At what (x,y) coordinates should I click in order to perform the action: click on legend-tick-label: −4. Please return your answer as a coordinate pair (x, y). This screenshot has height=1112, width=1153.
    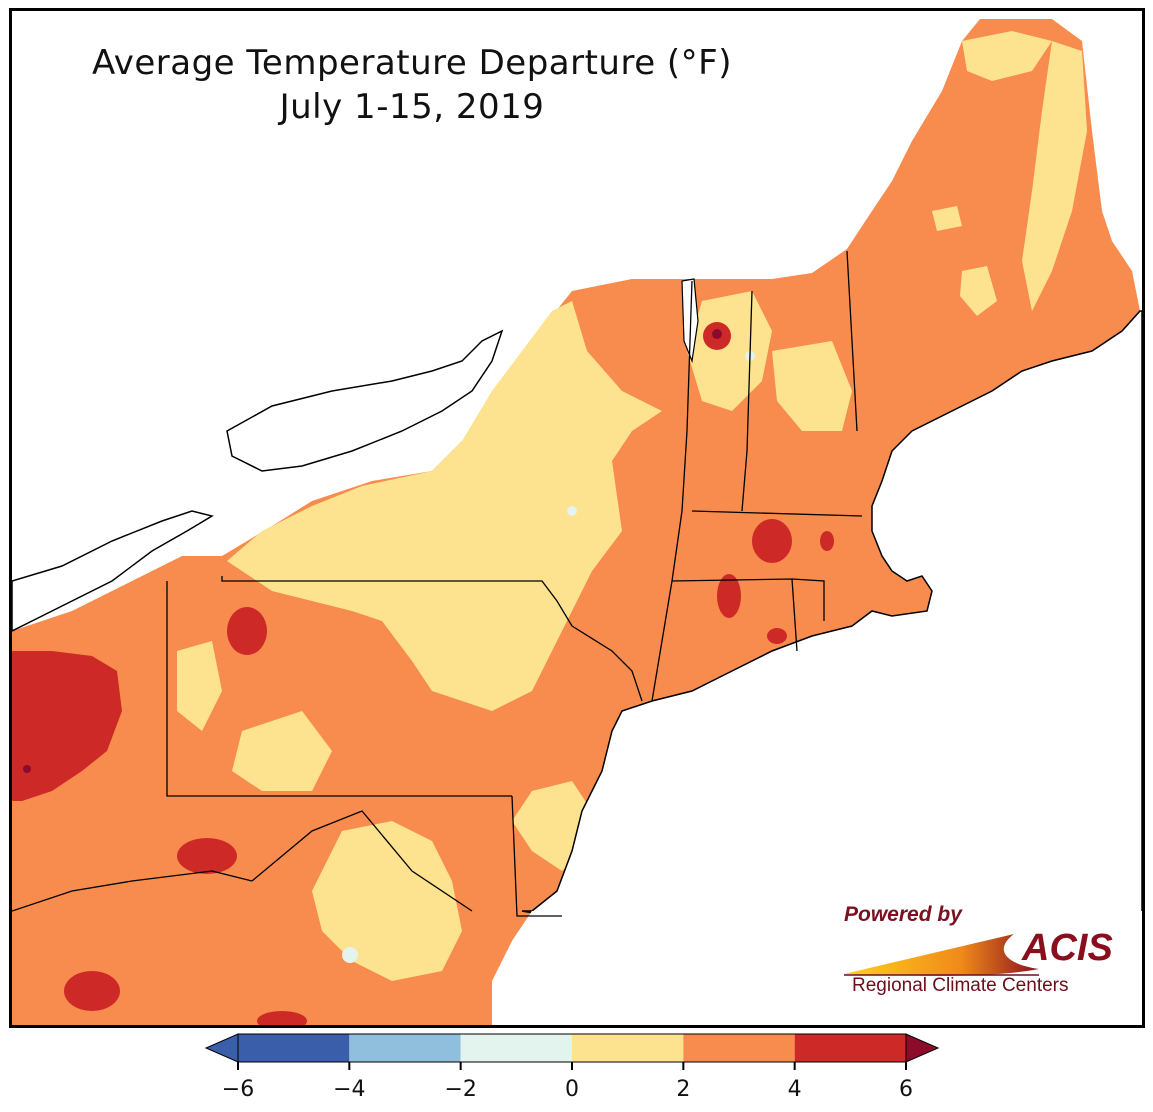
    Looking at the image, I should click on (349, 1089).